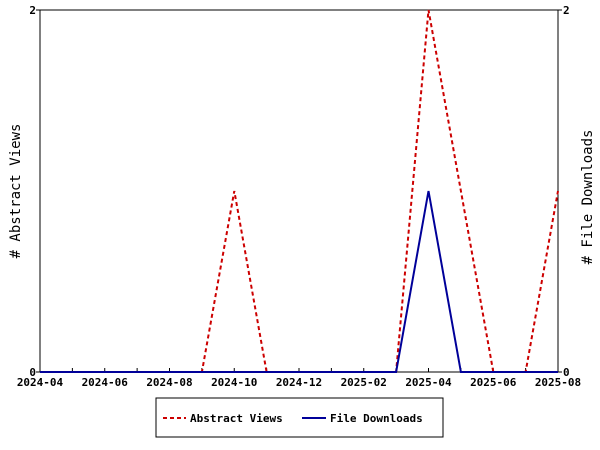 The width and height of the screenshot is (600, 450). Describe the element at coordinates (566, 10) in the screenshot. I see `y-right-tick-label: 2` at that location.